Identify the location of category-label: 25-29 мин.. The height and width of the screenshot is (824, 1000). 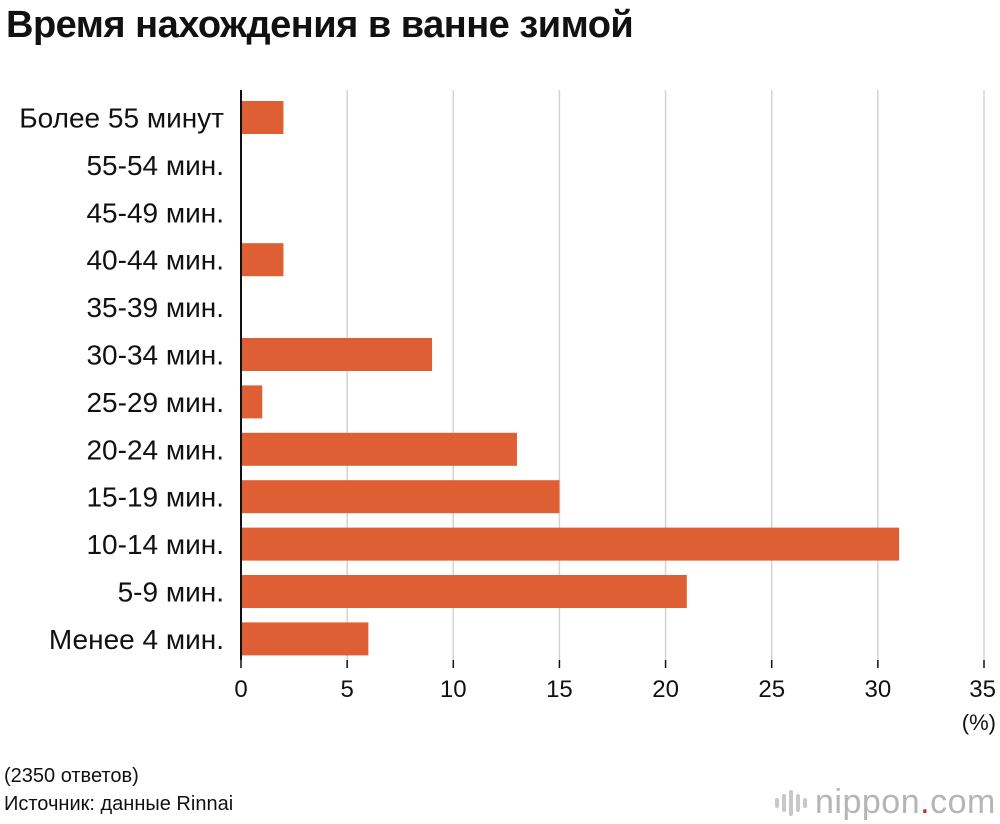
(155, 402).